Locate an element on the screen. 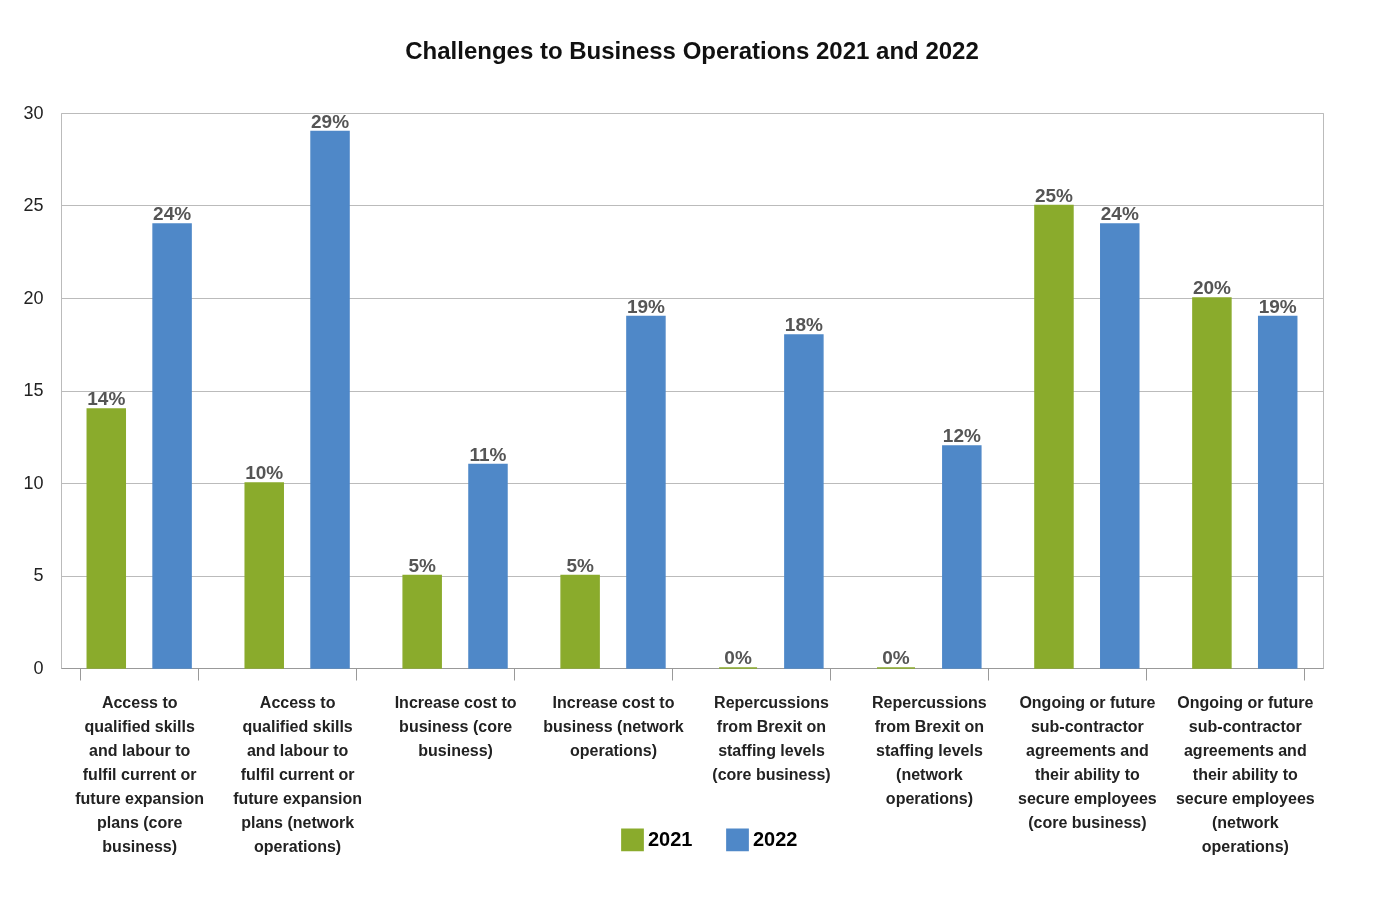 The width and height of the screenshot is (1373, 901). data-label: 10% is located at coordinates (264, 472).